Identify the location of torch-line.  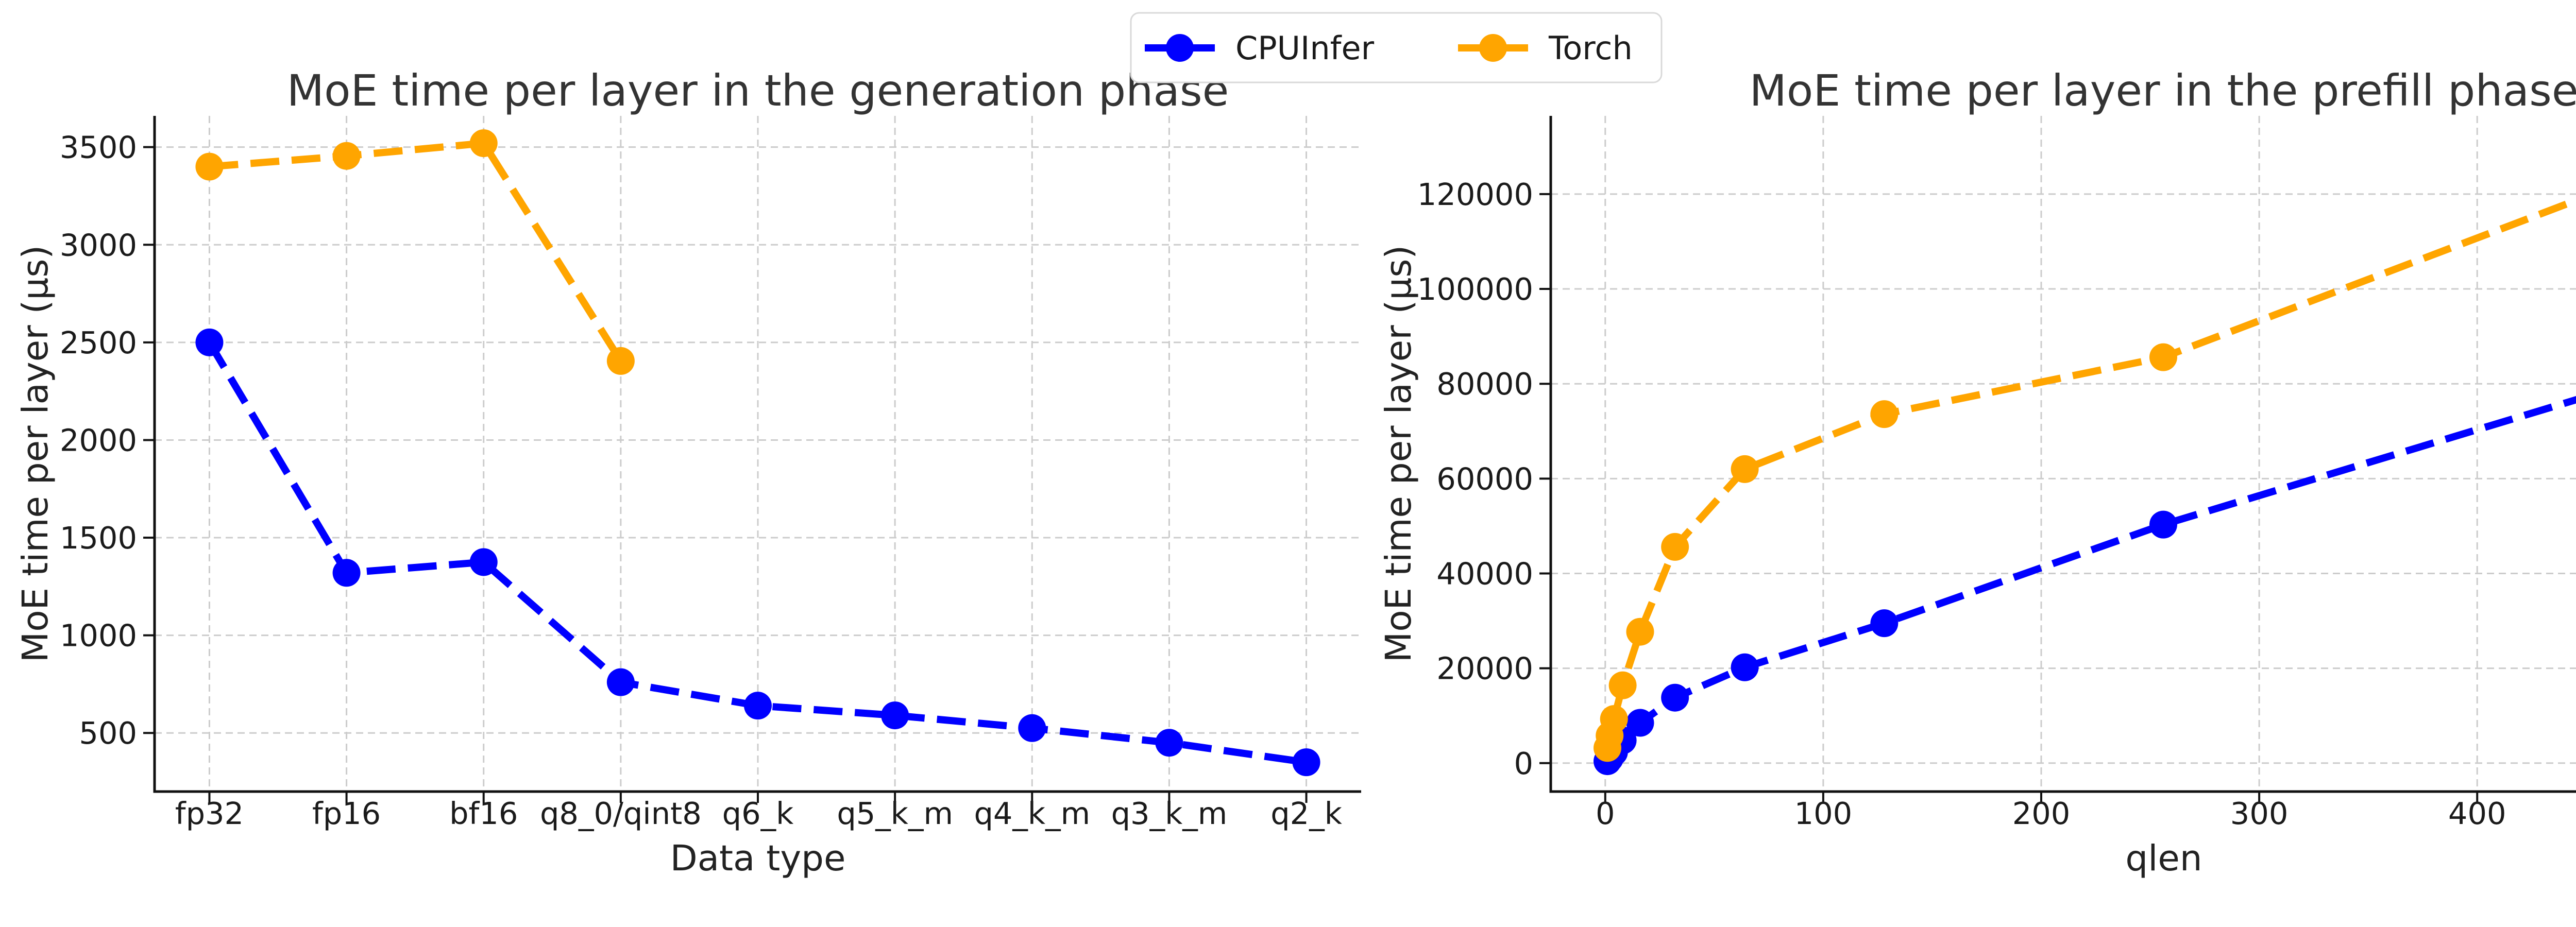
(416, 251).